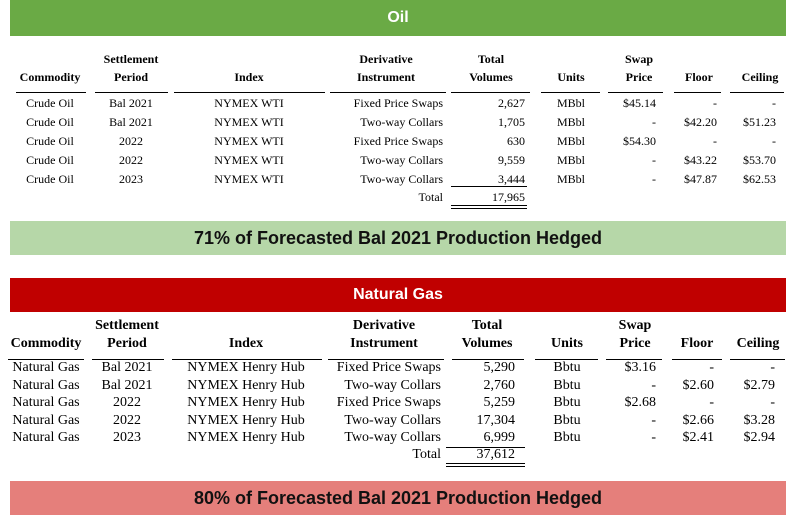 The width and height of the screenshot is (793, 525). I want to click on oil-cell-instrument: Two-way Collars, so click(401, 122).